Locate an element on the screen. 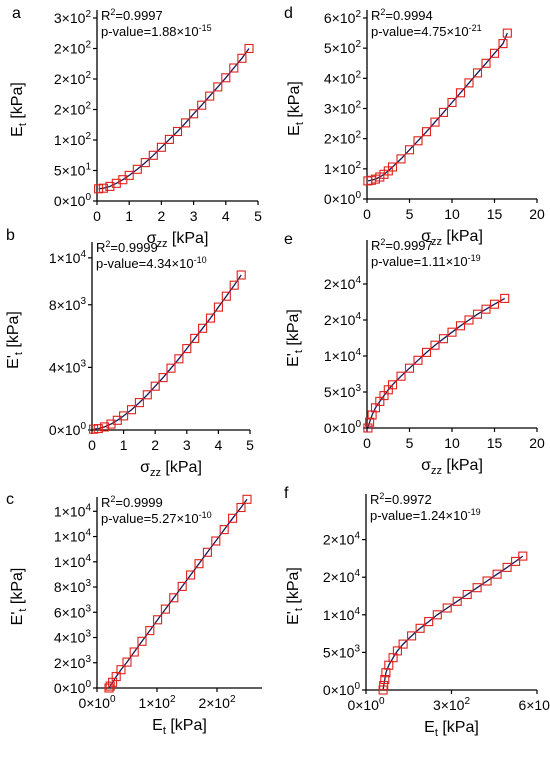 Image resolution: width=550 pixels, height=759 pixels. p-value-label: p-value=5.27×10-10 is located at coordinates (156, 518).